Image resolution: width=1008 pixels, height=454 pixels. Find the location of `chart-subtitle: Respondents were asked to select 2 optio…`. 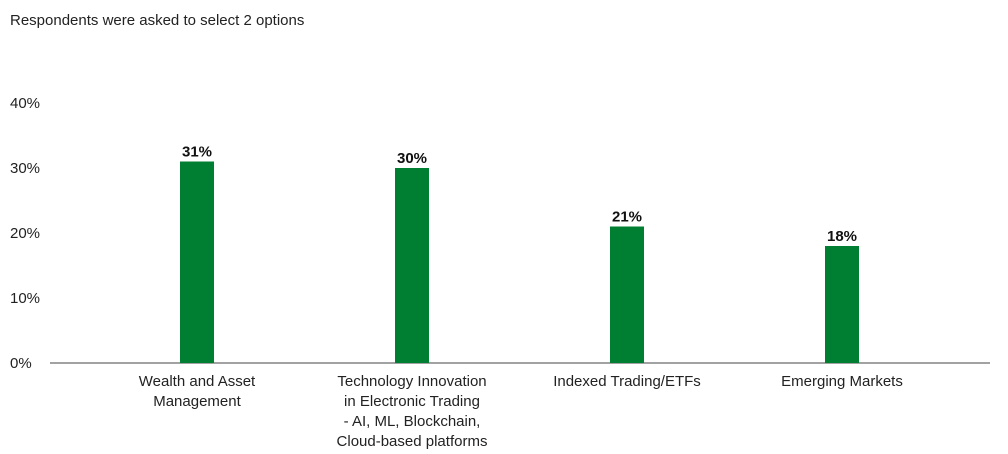

chart-subtitle: Respondents were asked to select 2 optio… is located at coordinates (157, 20).